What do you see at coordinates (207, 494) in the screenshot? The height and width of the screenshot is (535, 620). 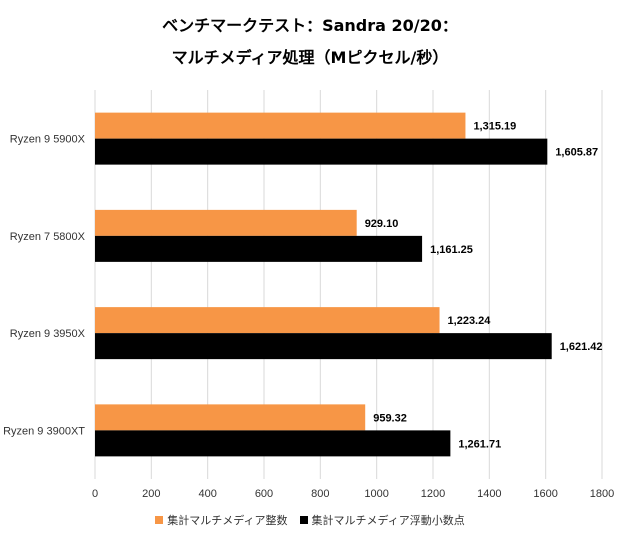 I see `x-tick-label: 400` at bounding box center [207, 494].